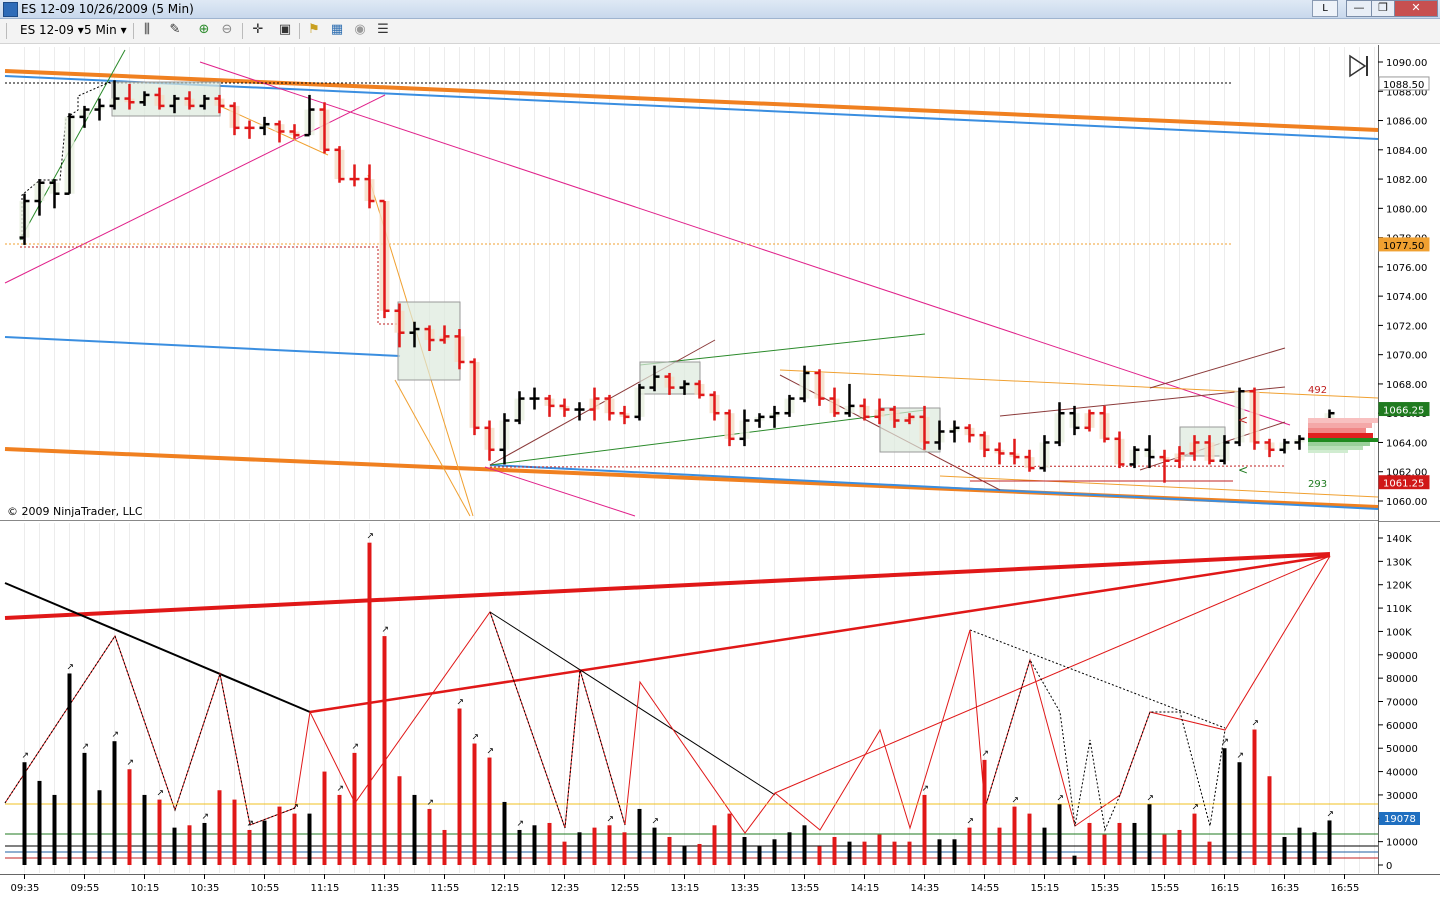 The width and height of the screenshot is (1440, 900). I want to click on crosshair-icon: ✛, so click(258, 29).